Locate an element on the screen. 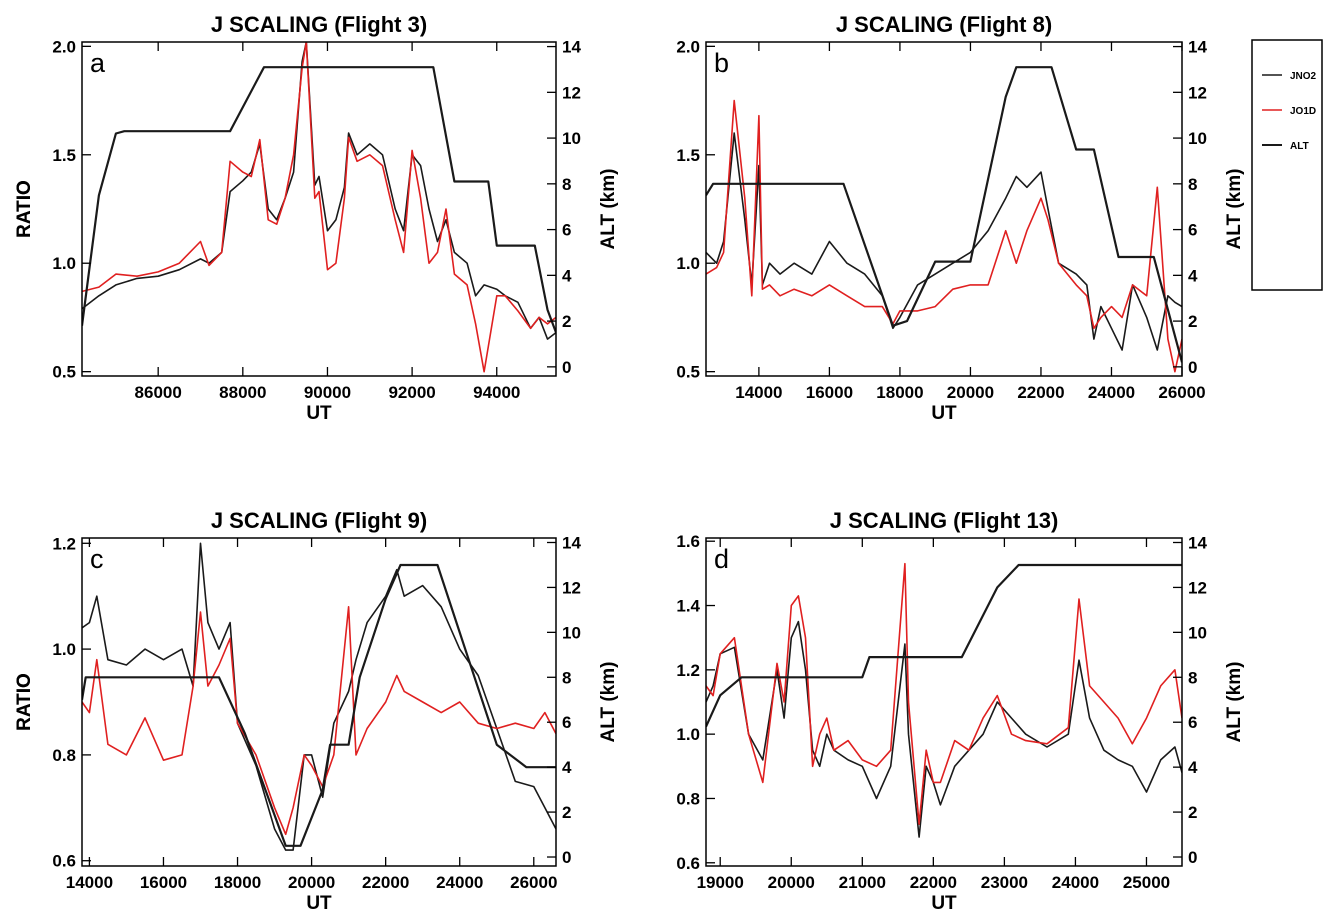  panel-letter: d is located at coordinates (721, 559).